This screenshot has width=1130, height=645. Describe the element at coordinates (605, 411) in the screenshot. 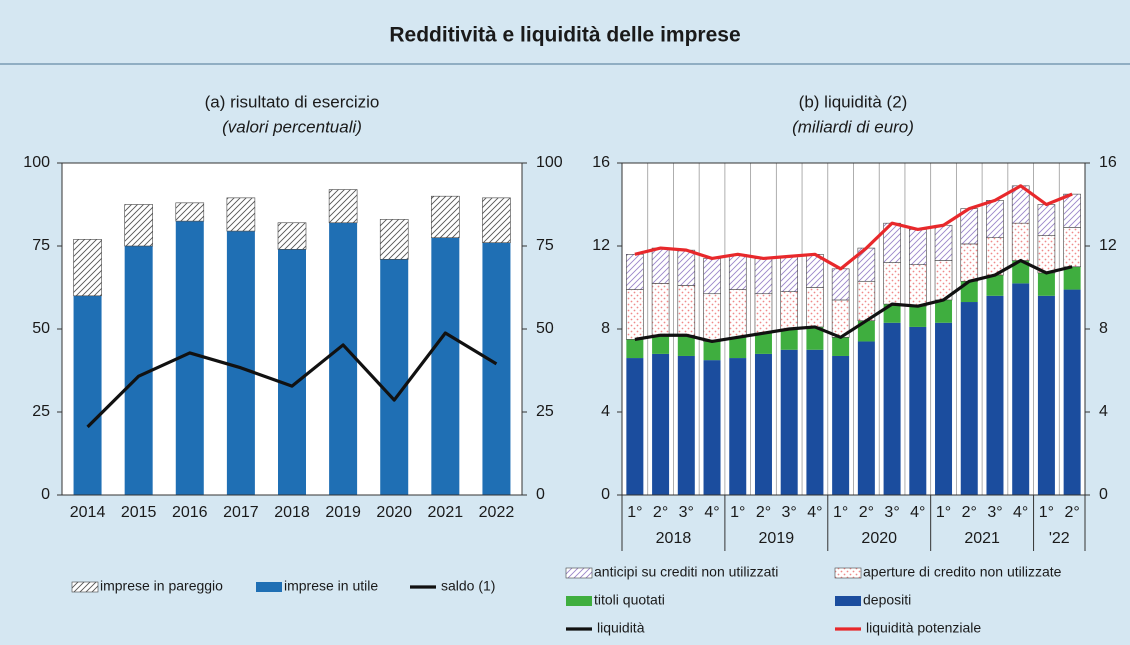

I see `y-tick-label: 4` at that location.